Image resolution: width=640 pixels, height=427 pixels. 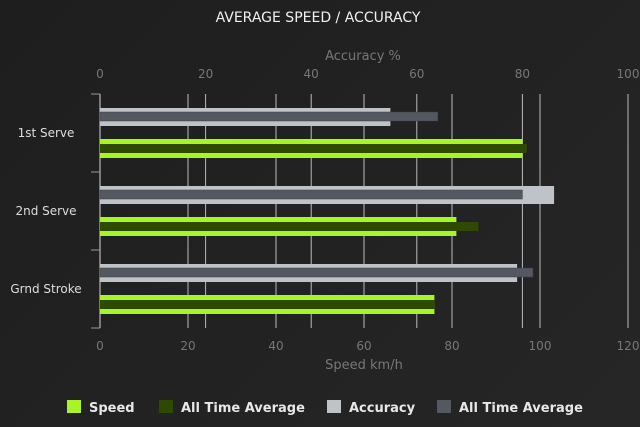 What do you see at coordinates (451, 346) in the screenshot?
I see `speed-tick-label: 80` at bounding box center [451, 346].